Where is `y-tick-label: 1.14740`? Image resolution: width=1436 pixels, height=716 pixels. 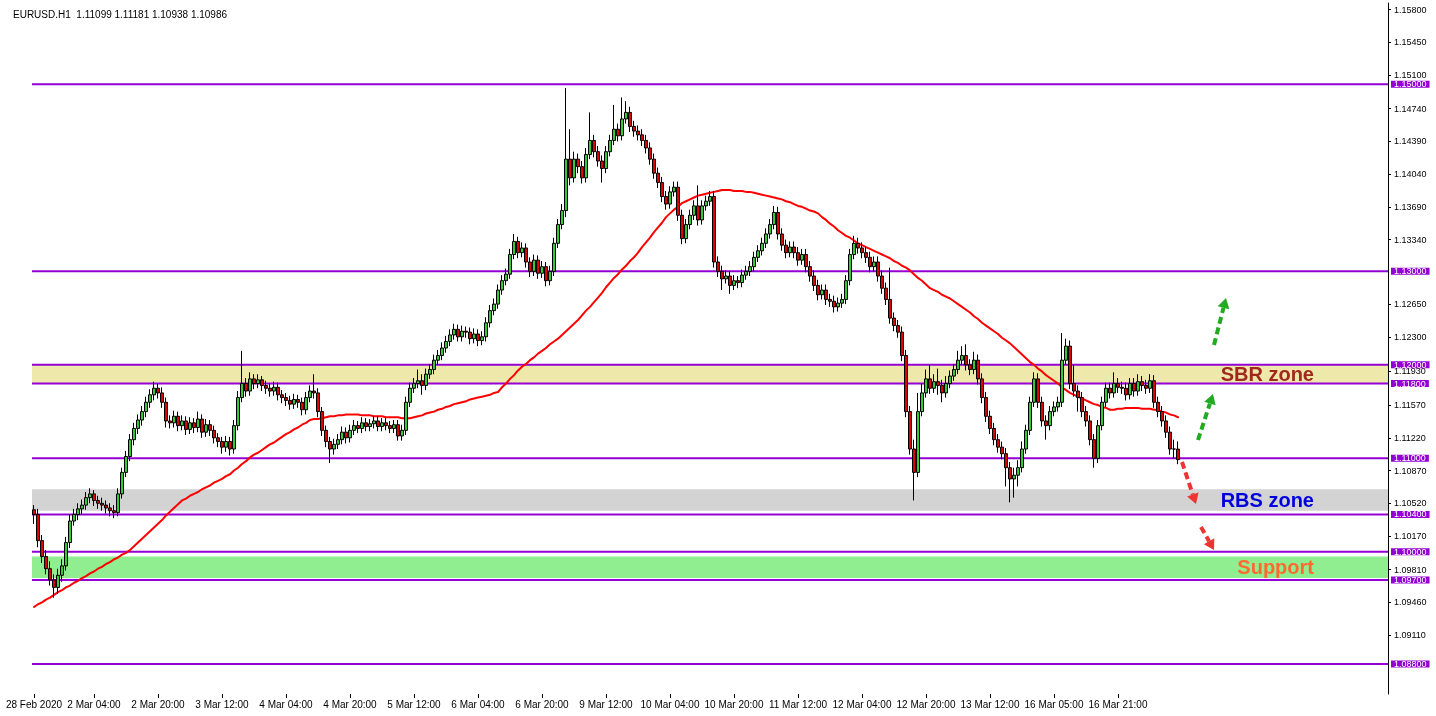
y-tick-label: 1.14740 is located at coordinates (1410, 108).